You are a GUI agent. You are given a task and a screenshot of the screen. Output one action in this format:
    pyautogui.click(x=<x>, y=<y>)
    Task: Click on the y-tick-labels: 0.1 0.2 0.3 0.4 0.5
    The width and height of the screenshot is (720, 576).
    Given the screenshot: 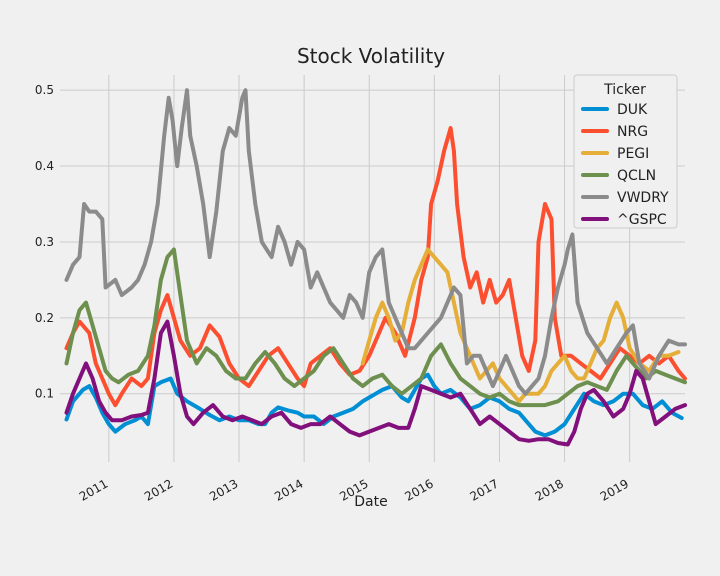 What is the action you would take?
    pyautogui.click(x=44, y=242)
    